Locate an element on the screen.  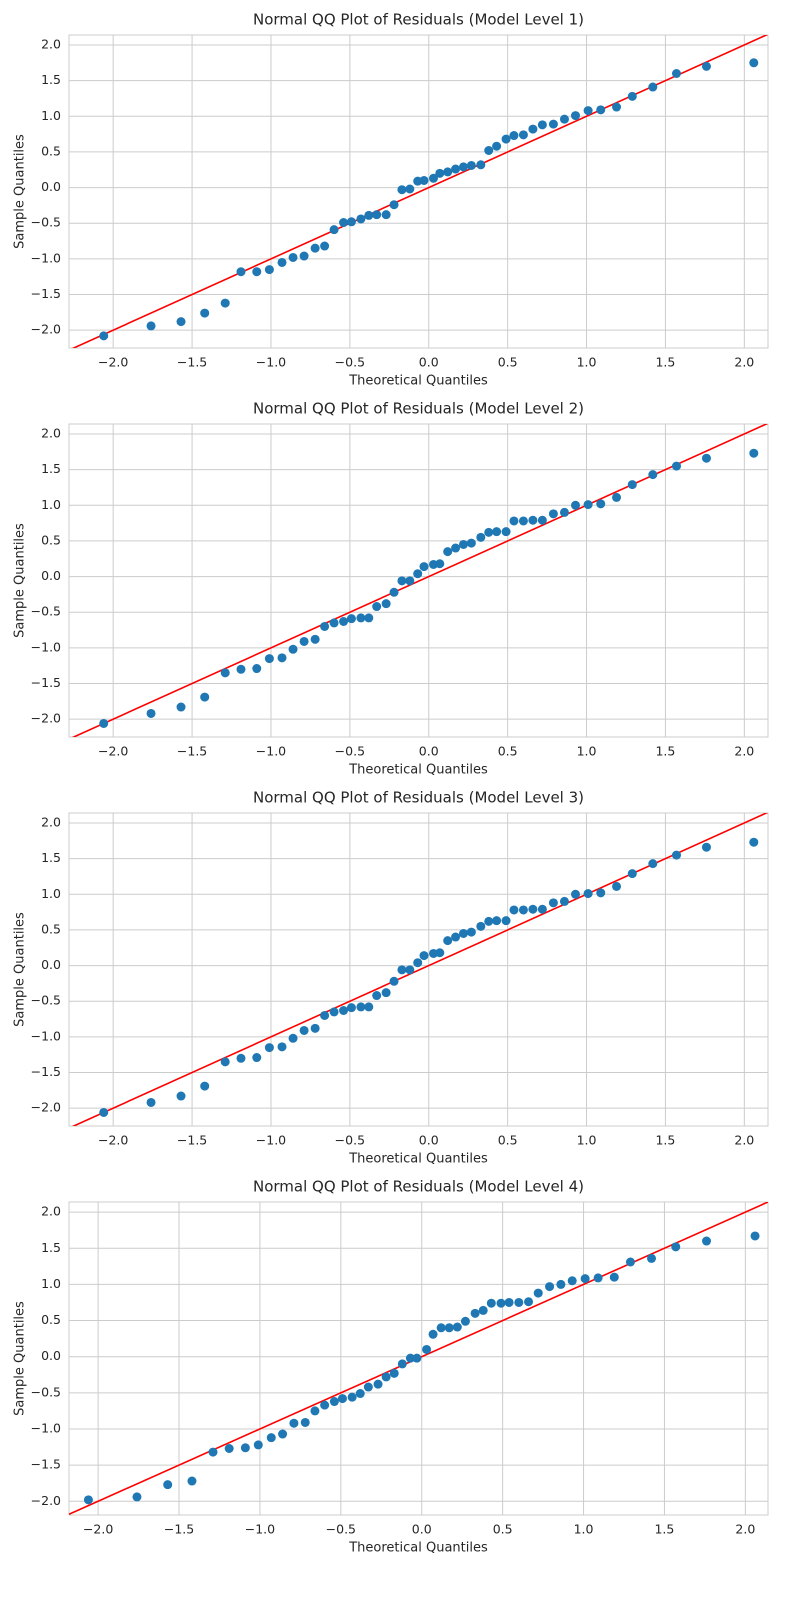
y-tick-label: −1.0 is located at coordinates (46, 257).